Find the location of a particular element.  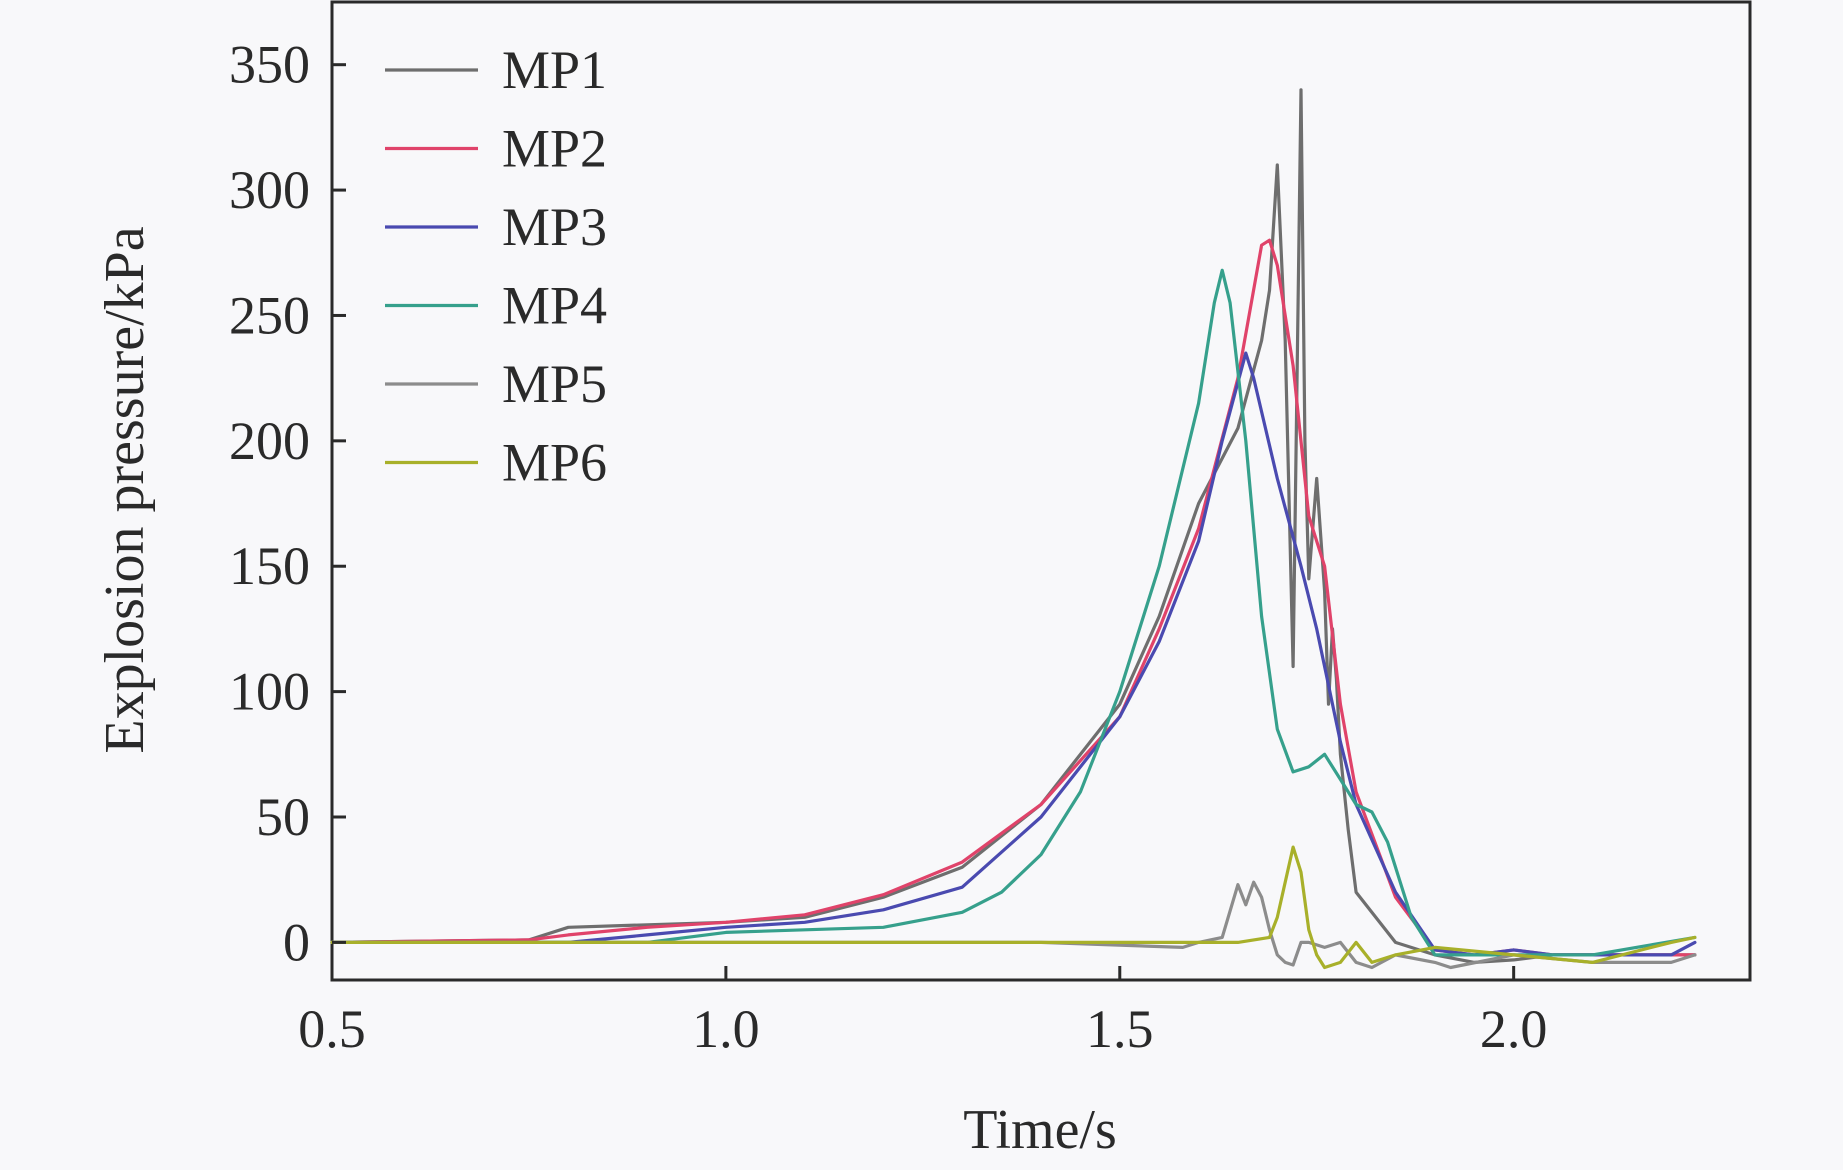

x-tick-label: 1.5 is located at coordinates (1120, 1029).